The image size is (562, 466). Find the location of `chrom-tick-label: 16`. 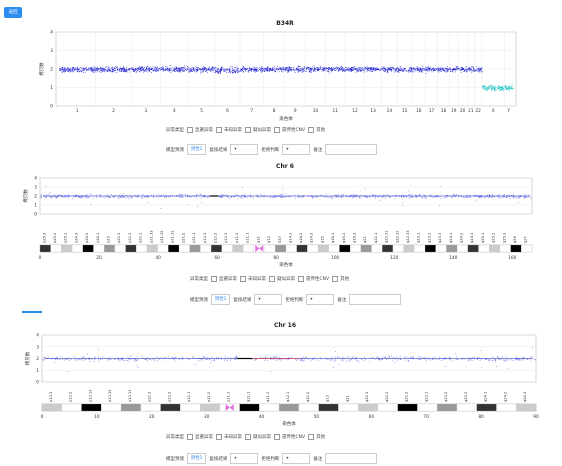

chrom-tick-label: 16 is located at coordinates (419, 111).